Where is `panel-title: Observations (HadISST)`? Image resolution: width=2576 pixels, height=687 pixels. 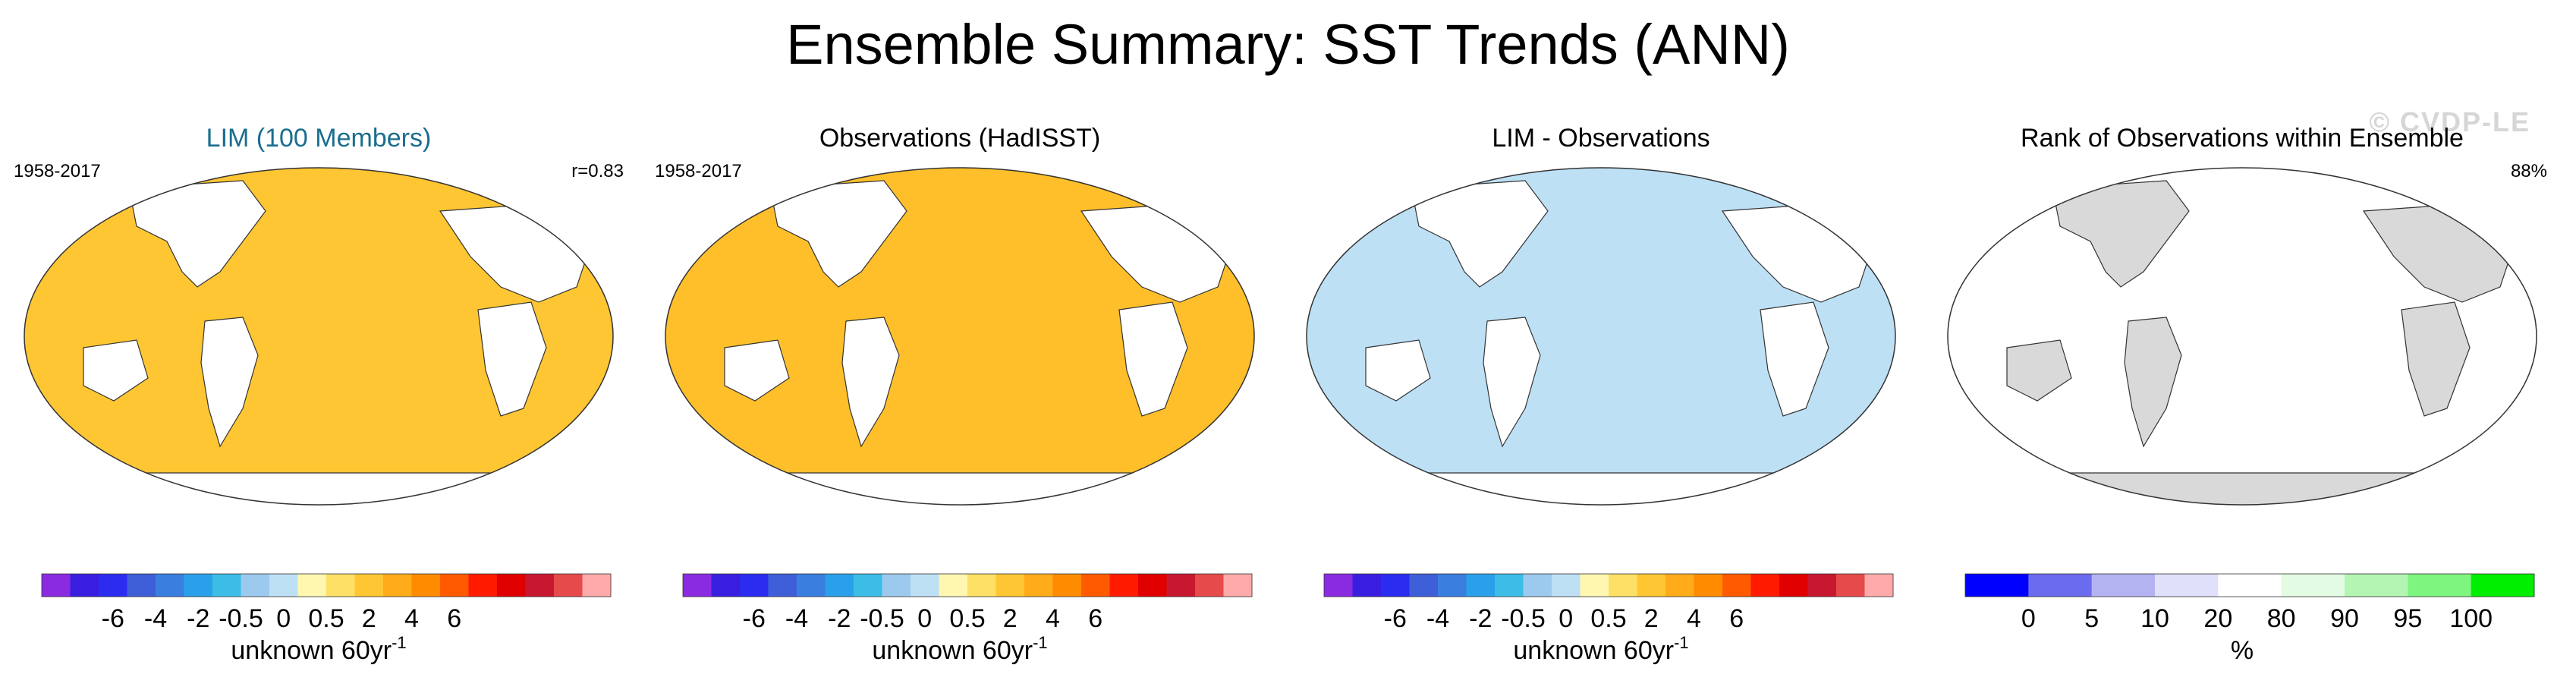
panel-title: Observations (HadISST) is located at coordinates (960, 138).